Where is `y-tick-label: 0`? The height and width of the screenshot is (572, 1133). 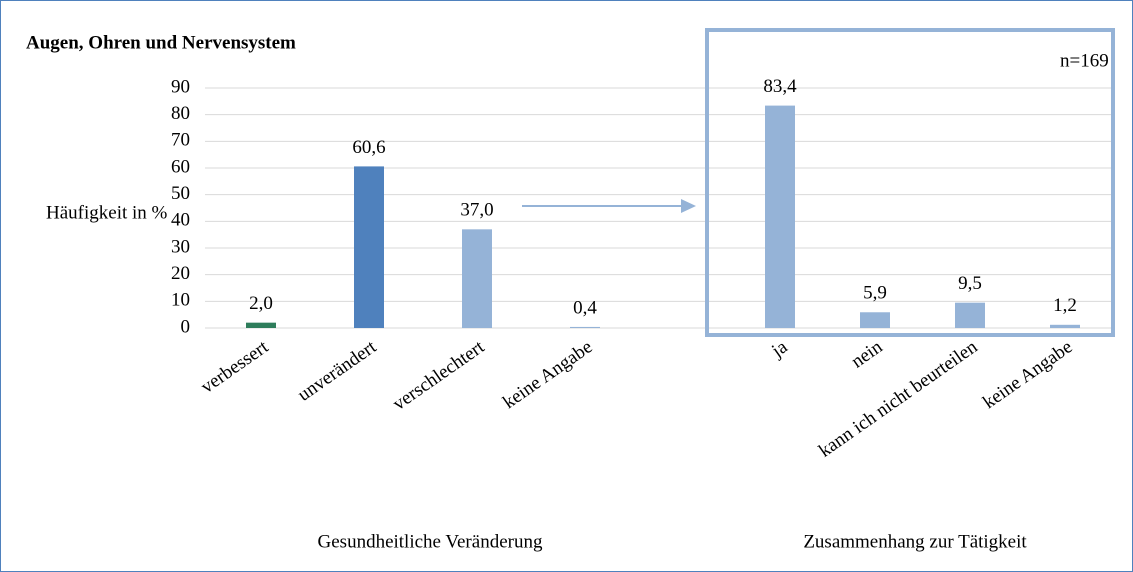 y-tick-label: 0 is located at coordinates (186, 326).